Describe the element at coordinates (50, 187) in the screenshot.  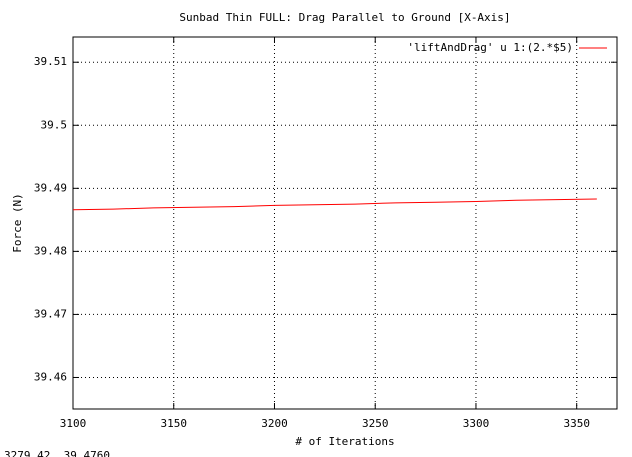
I see `y-tick-label: 39.49` at that location.